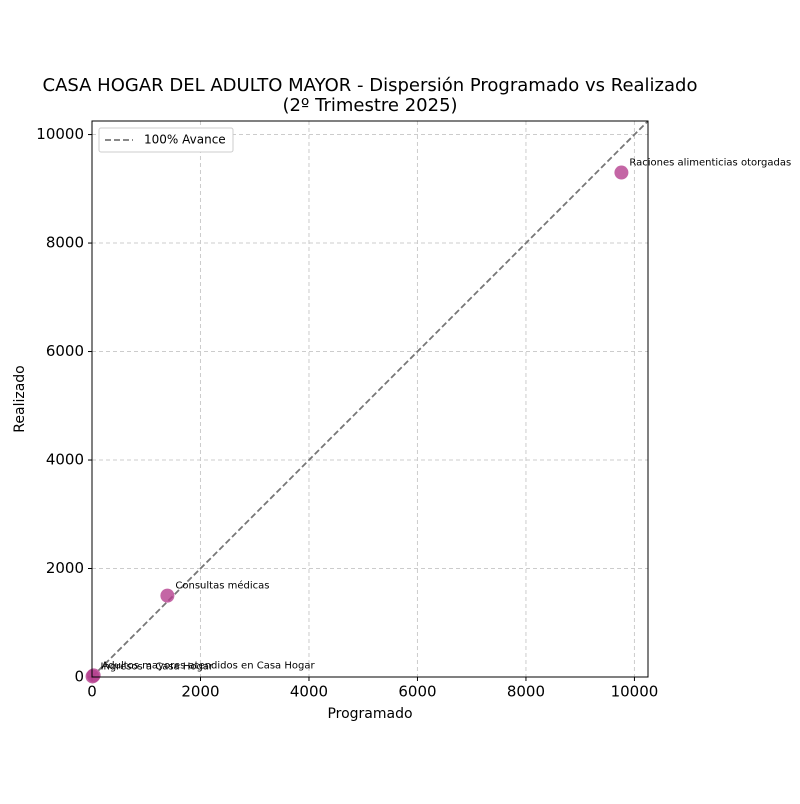 The height and width of the screenshot is (804, 800). What do you see at coordinates (65, 568) in the screenshot?
I see `y-tick-label: 2000` at bounding box center [65, 568].